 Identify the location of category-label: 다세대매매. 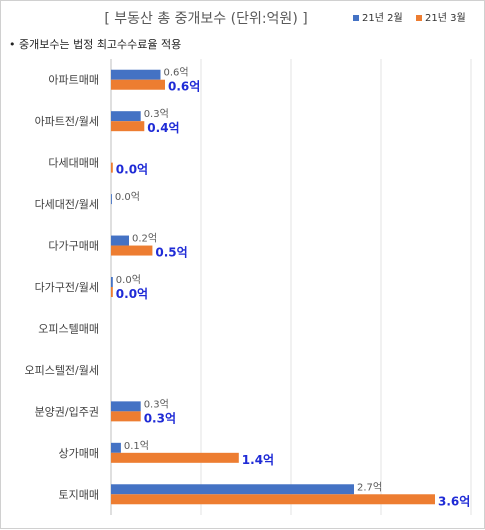
(73, 163).